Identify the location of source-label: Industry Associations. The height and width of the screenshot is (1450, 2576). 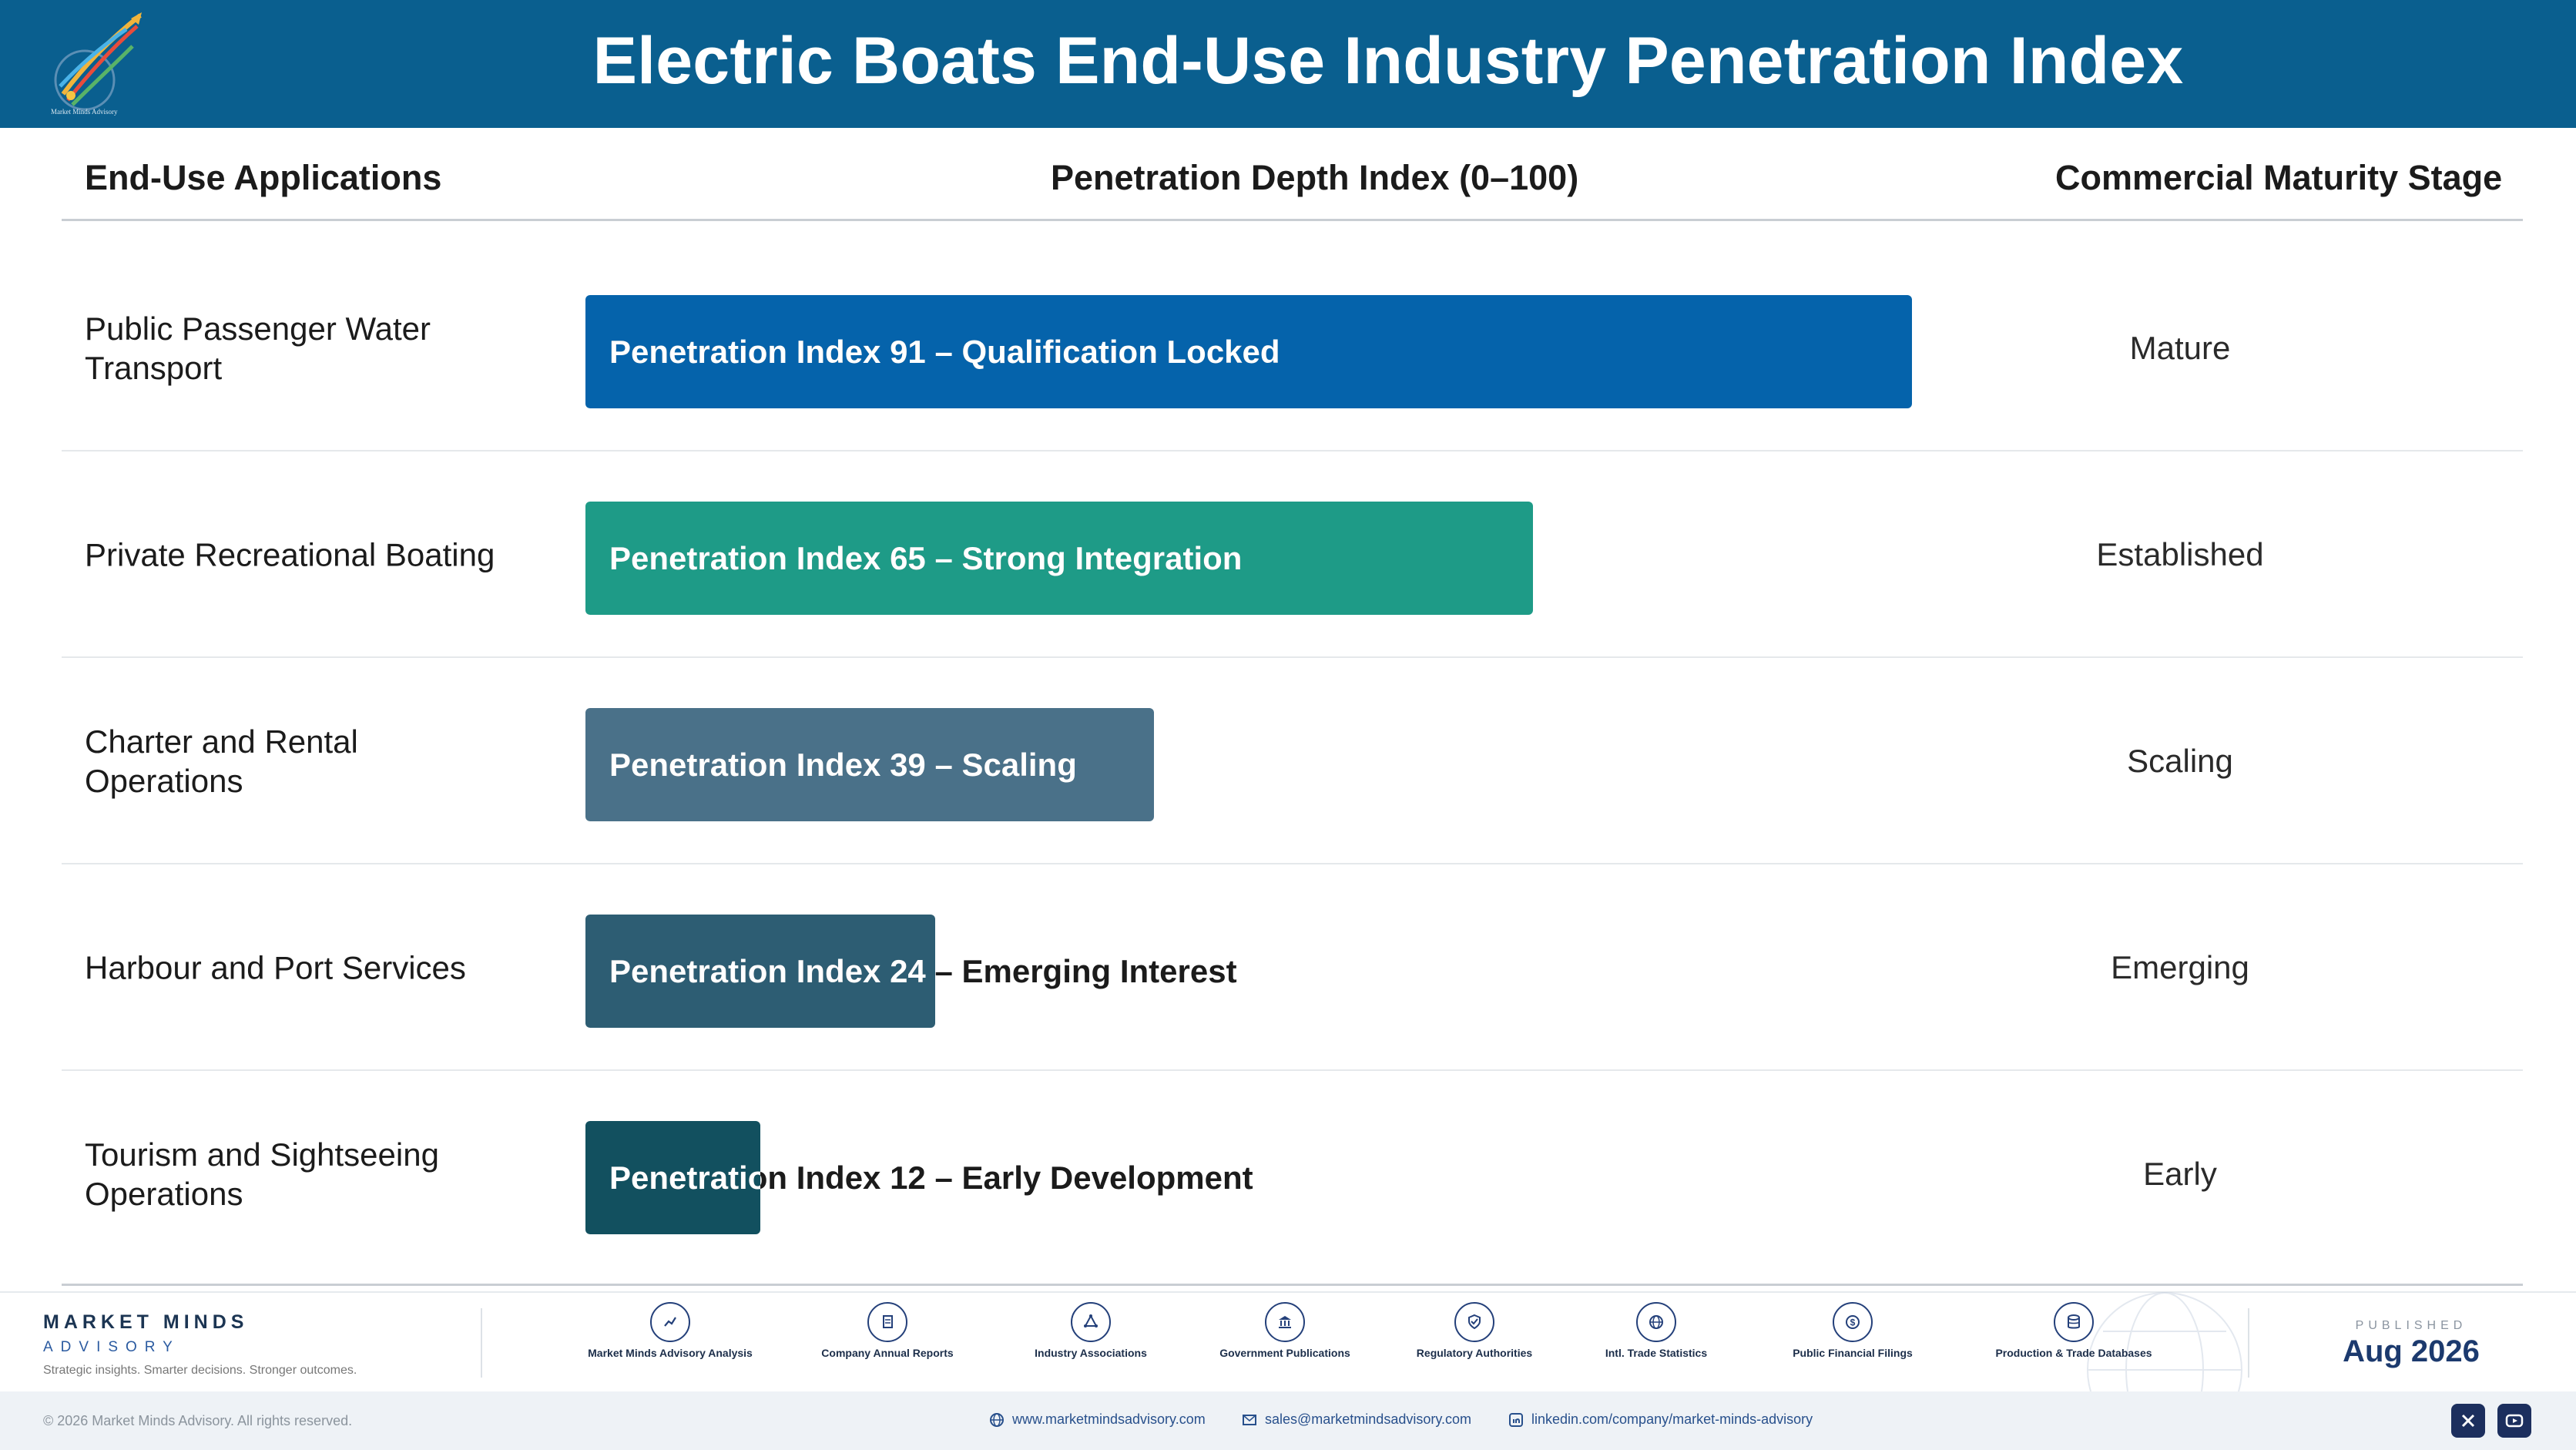
(1091, 1353).